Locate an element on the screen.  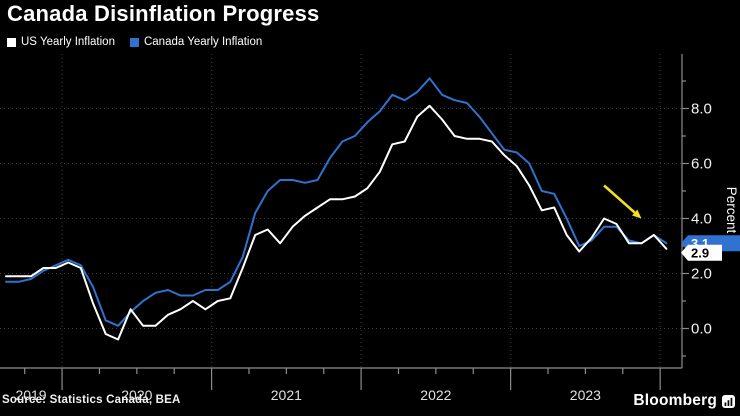
legend-item-canada: US Yearly Inflation is located at coordinates (61, 42).